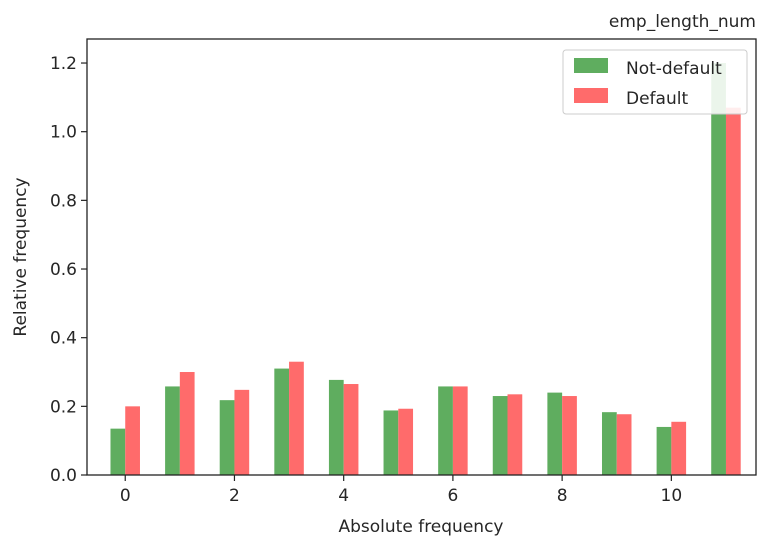 This screenshot has width=766, height=548. I want to click on x-tick-label: 6, so click(452, 496).